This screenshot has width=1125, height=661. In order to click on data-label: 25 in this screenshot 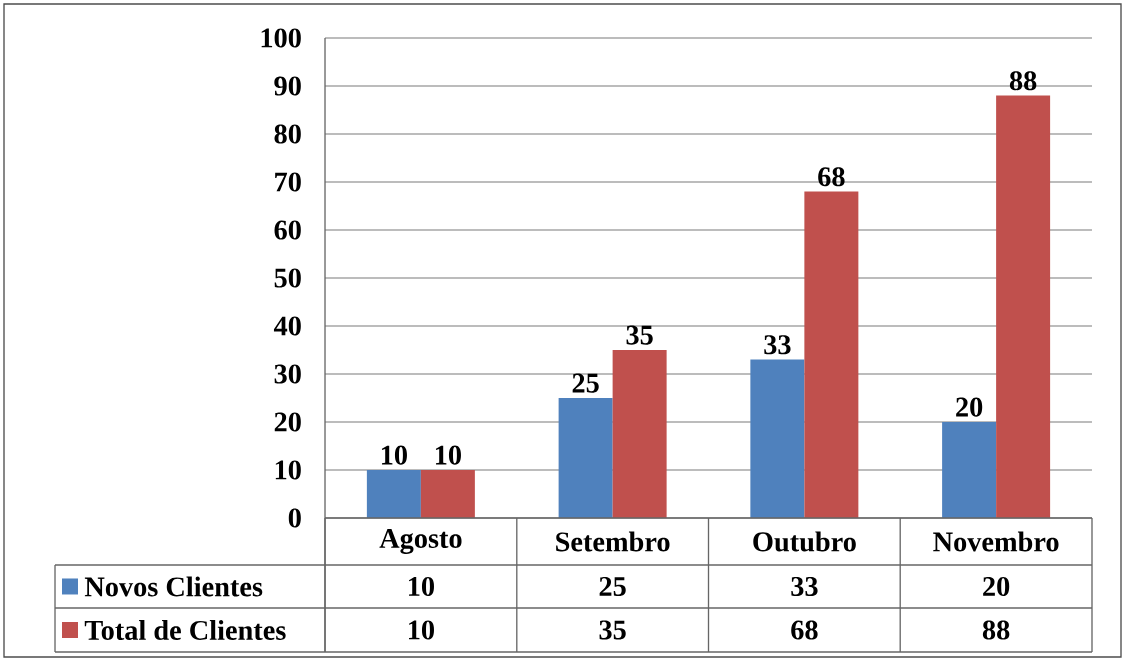, I will do `click(612, 586)`.